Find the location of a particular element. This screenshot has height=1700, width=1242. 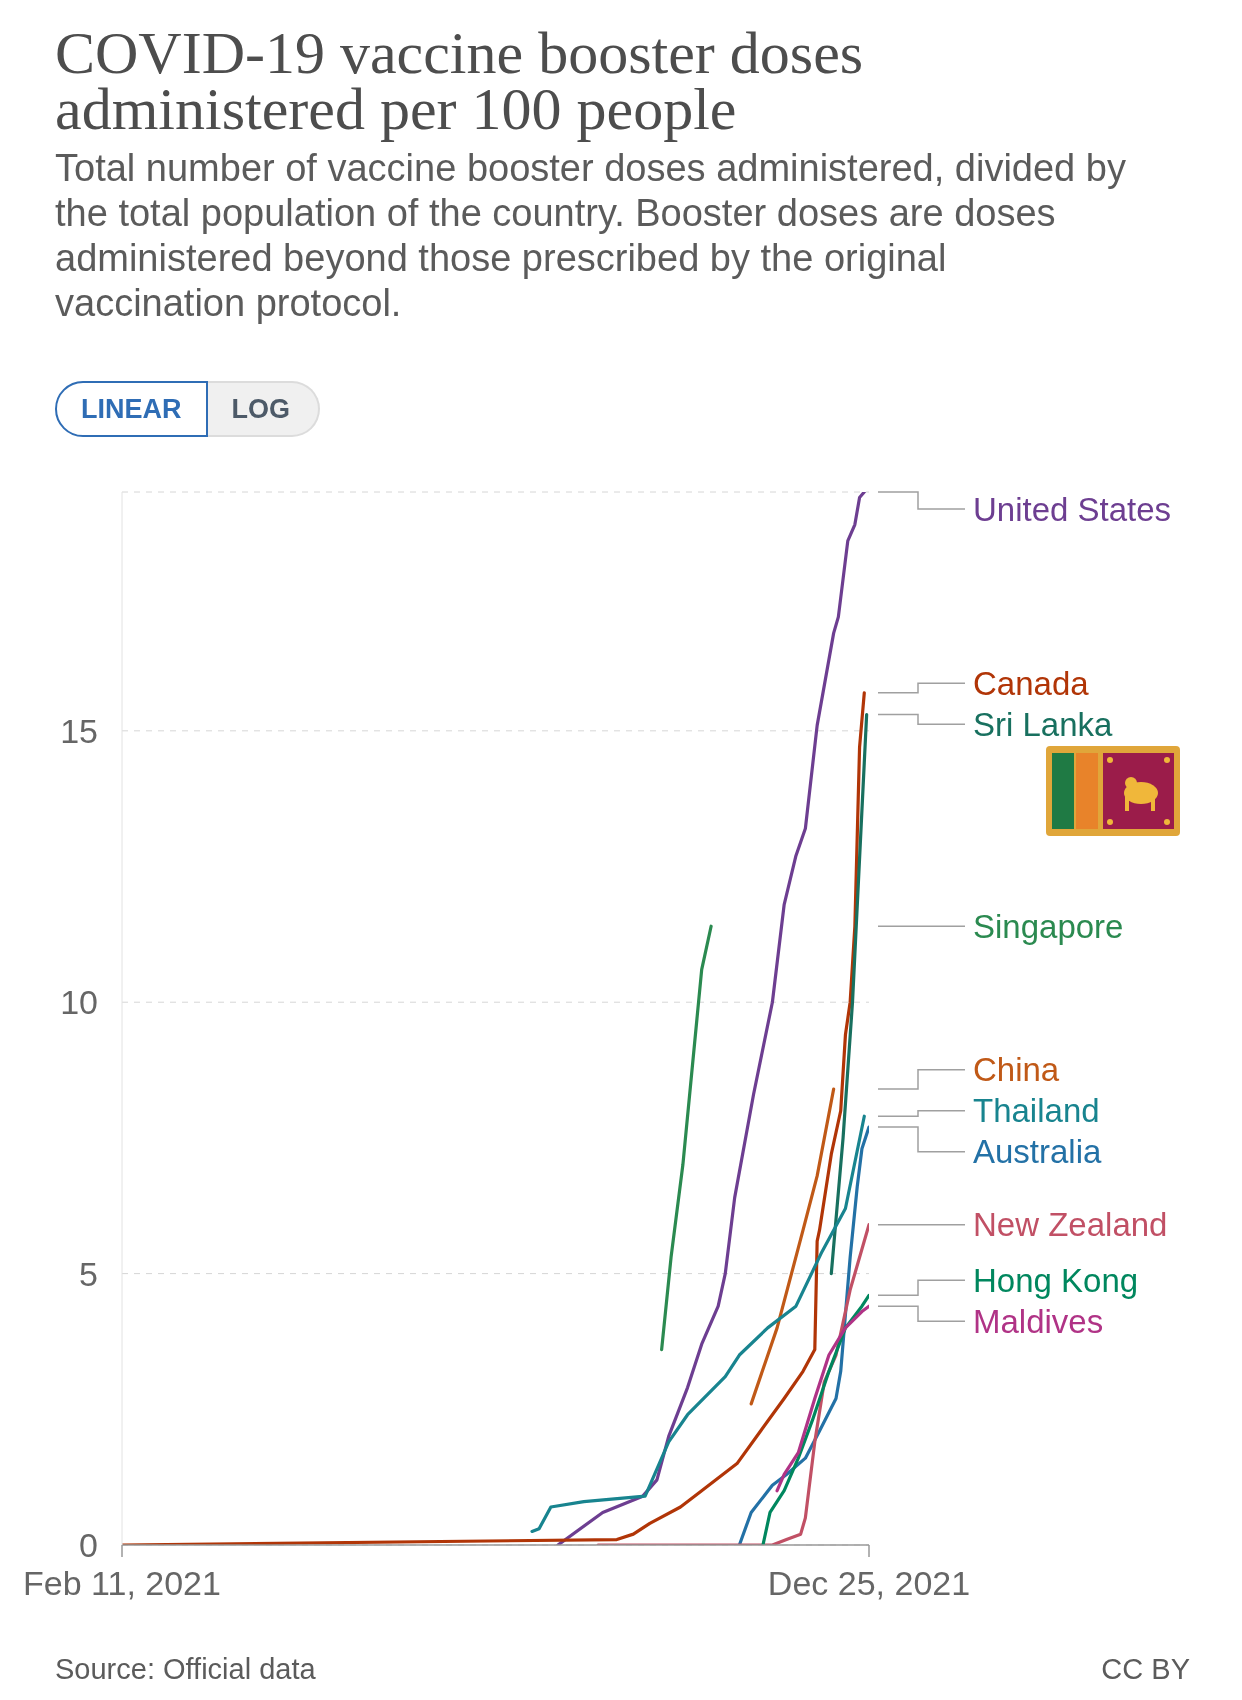

text: New Zealand is located at coordinates (1070, 1225).